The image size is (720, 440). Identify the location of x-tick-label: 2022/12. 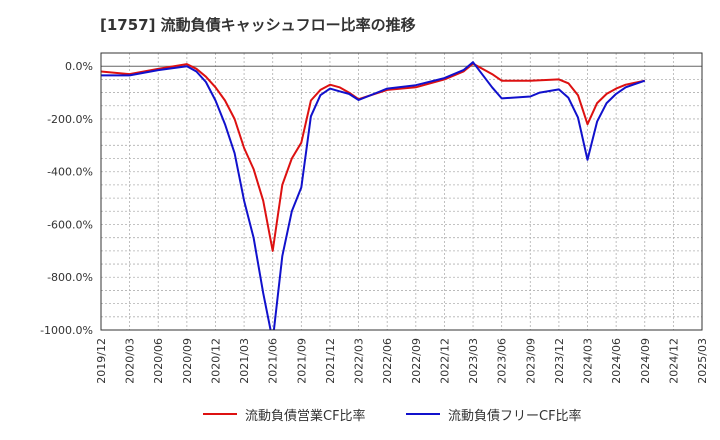
(444, 361).